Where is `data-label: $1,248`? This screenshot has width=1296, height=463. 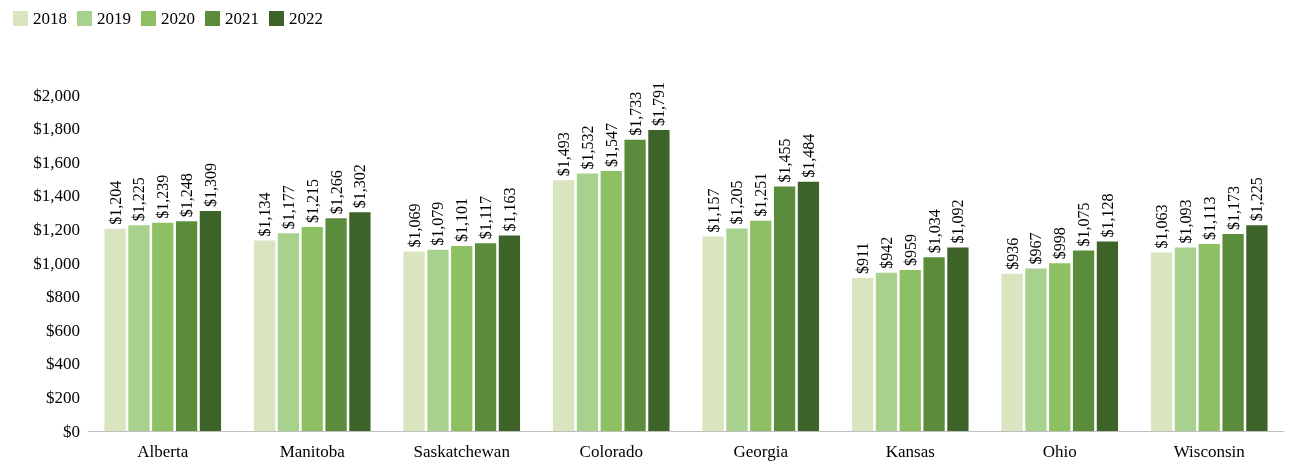
data-label: $1,248 is located at coordinates (187, 195).